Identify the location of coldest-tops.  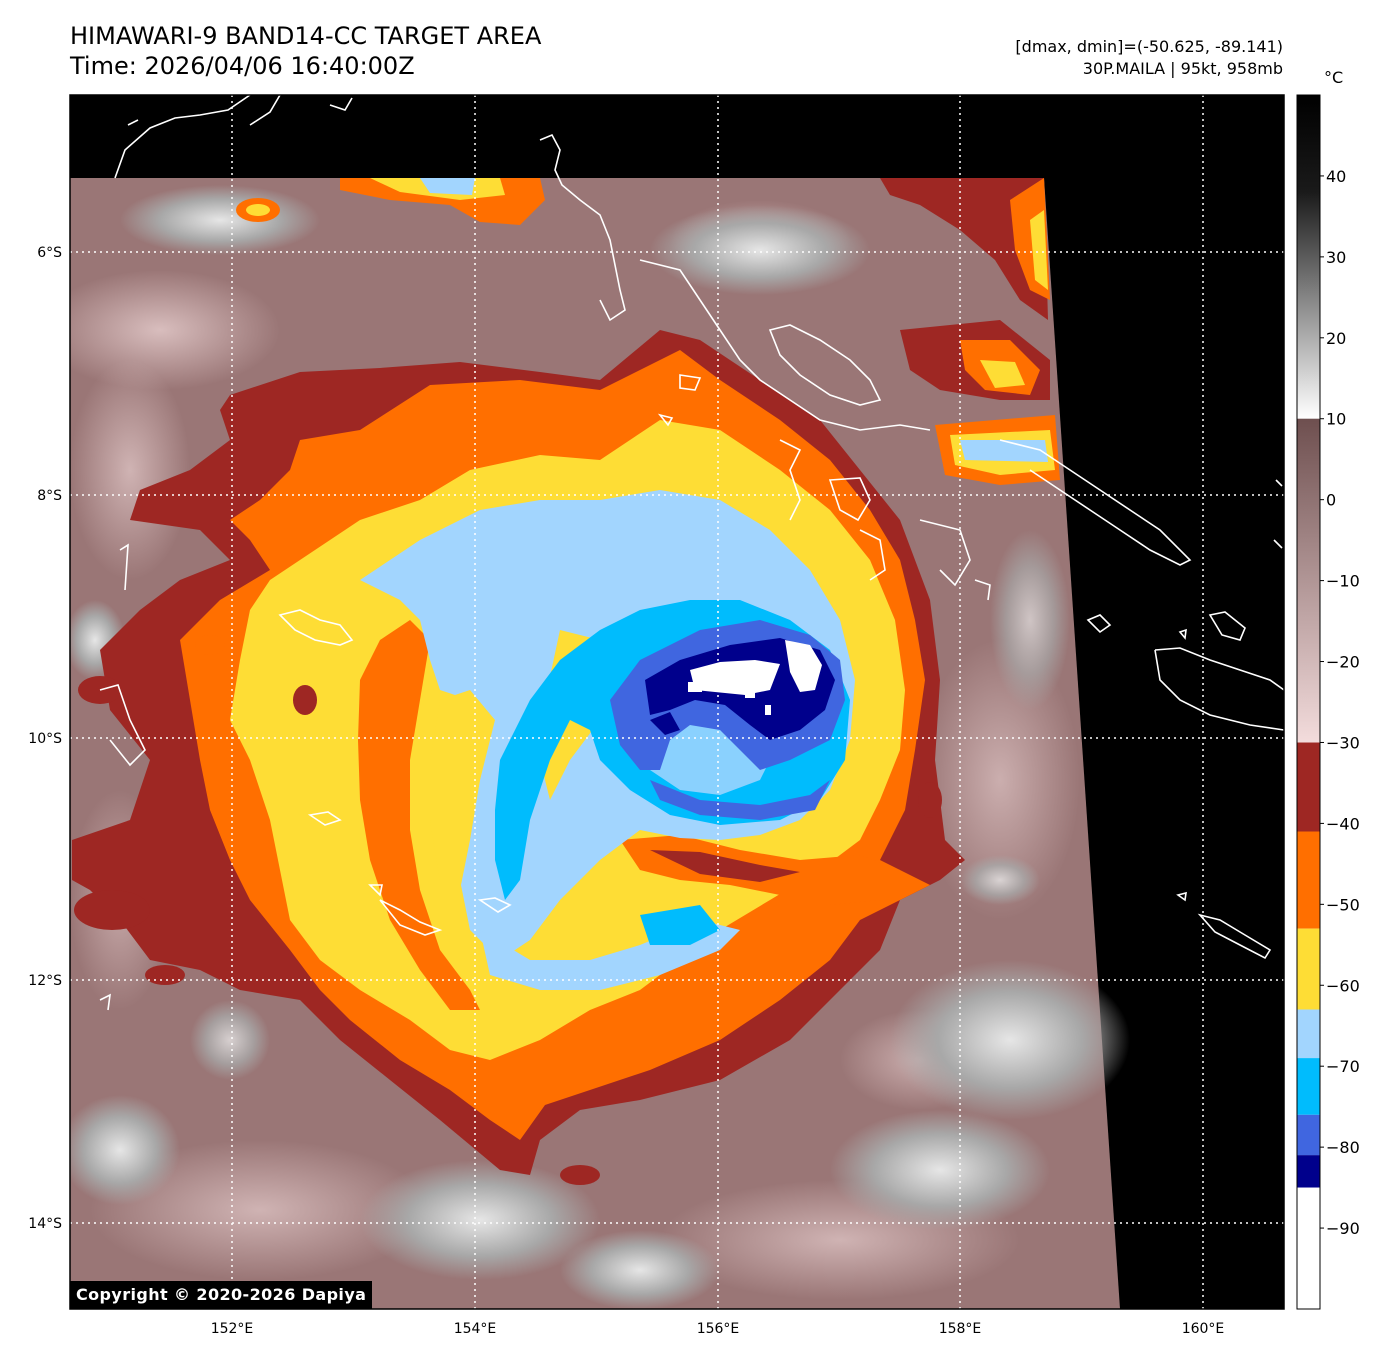
(755, 677).